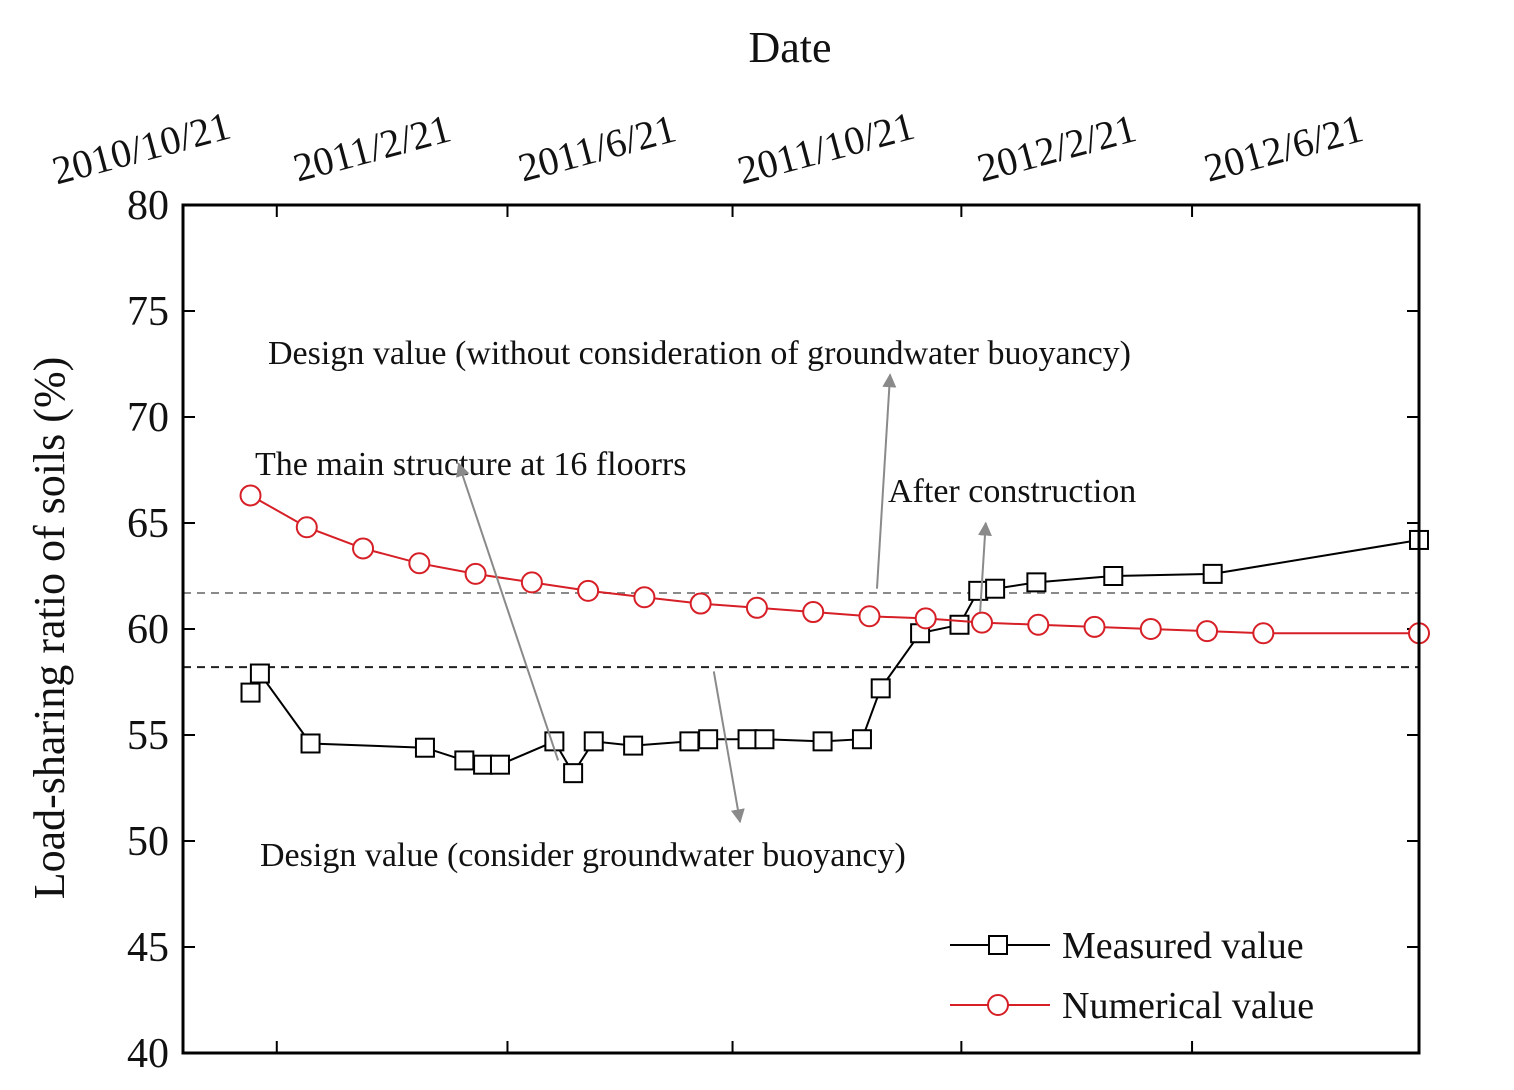  What do you see at coordinates (141, 148) in the screenshot?
I see `x-tick-label: 2010/10/21` at bounding box center [141, 148].